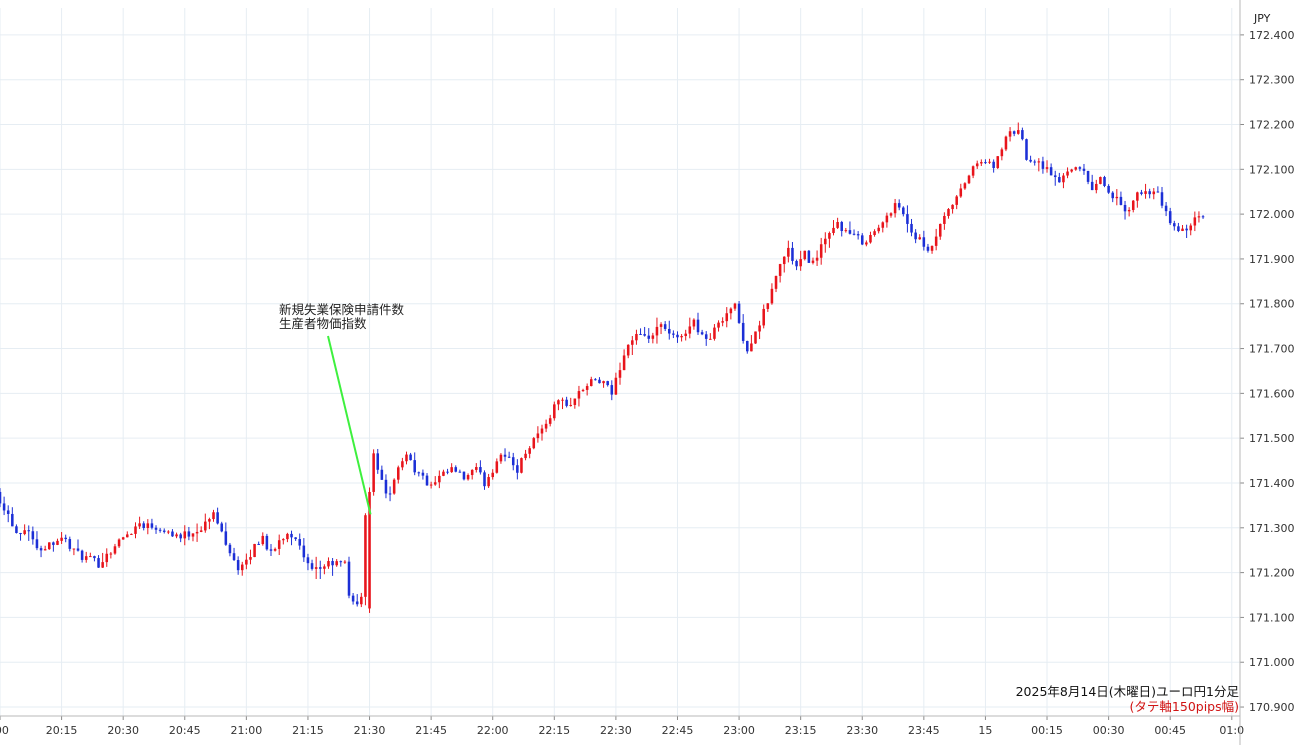 Image resolution: width=1300 pixels, height=745 pixels. What do you see at coordinates (1272, 573) in the screenshot?
I see `y-tick-label: 171.200` at bounding box center [1272, 573].